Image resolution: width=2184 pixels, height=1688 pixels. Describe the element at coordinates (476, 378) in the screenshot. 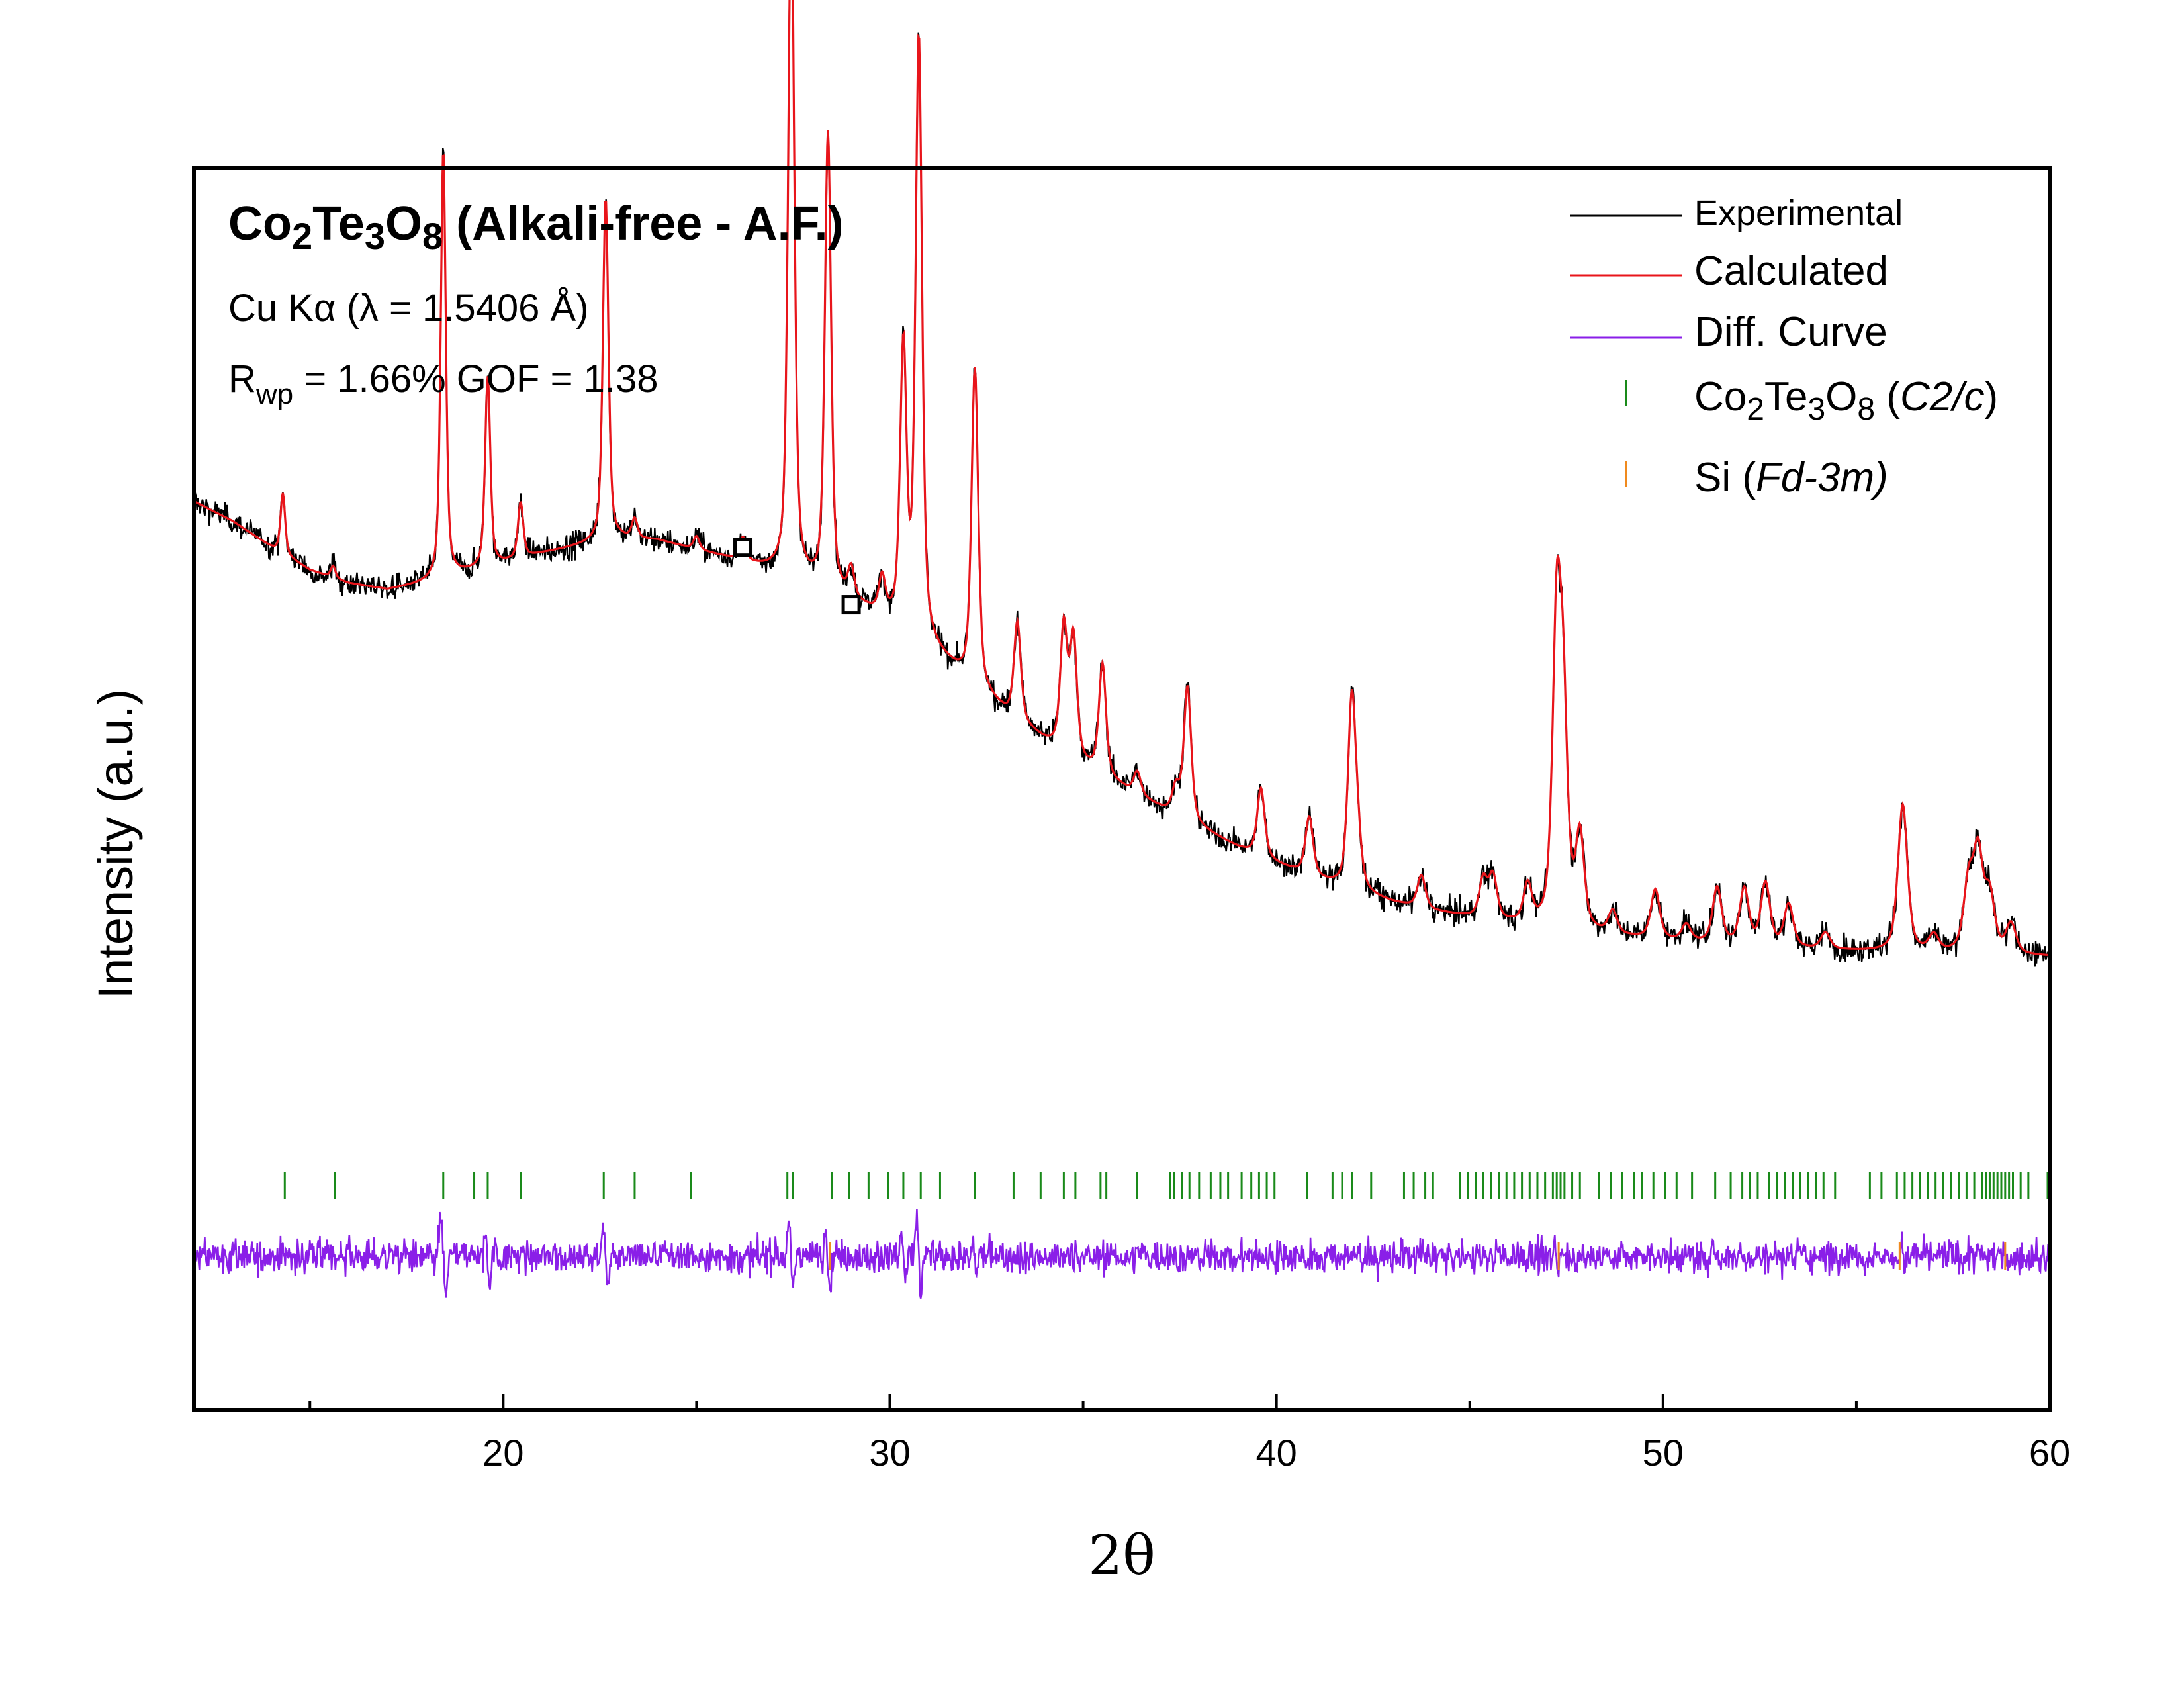

I see `rwp-gof-values: = 1.66% GOF = 1.38` at that location.